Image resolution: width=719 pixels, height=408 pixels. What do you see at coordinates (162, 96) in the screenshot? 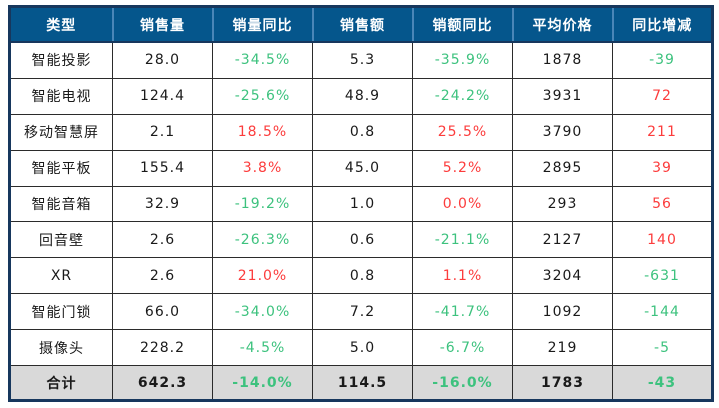
I see `table-cell: 124.4` at bounding box center [162, 96].